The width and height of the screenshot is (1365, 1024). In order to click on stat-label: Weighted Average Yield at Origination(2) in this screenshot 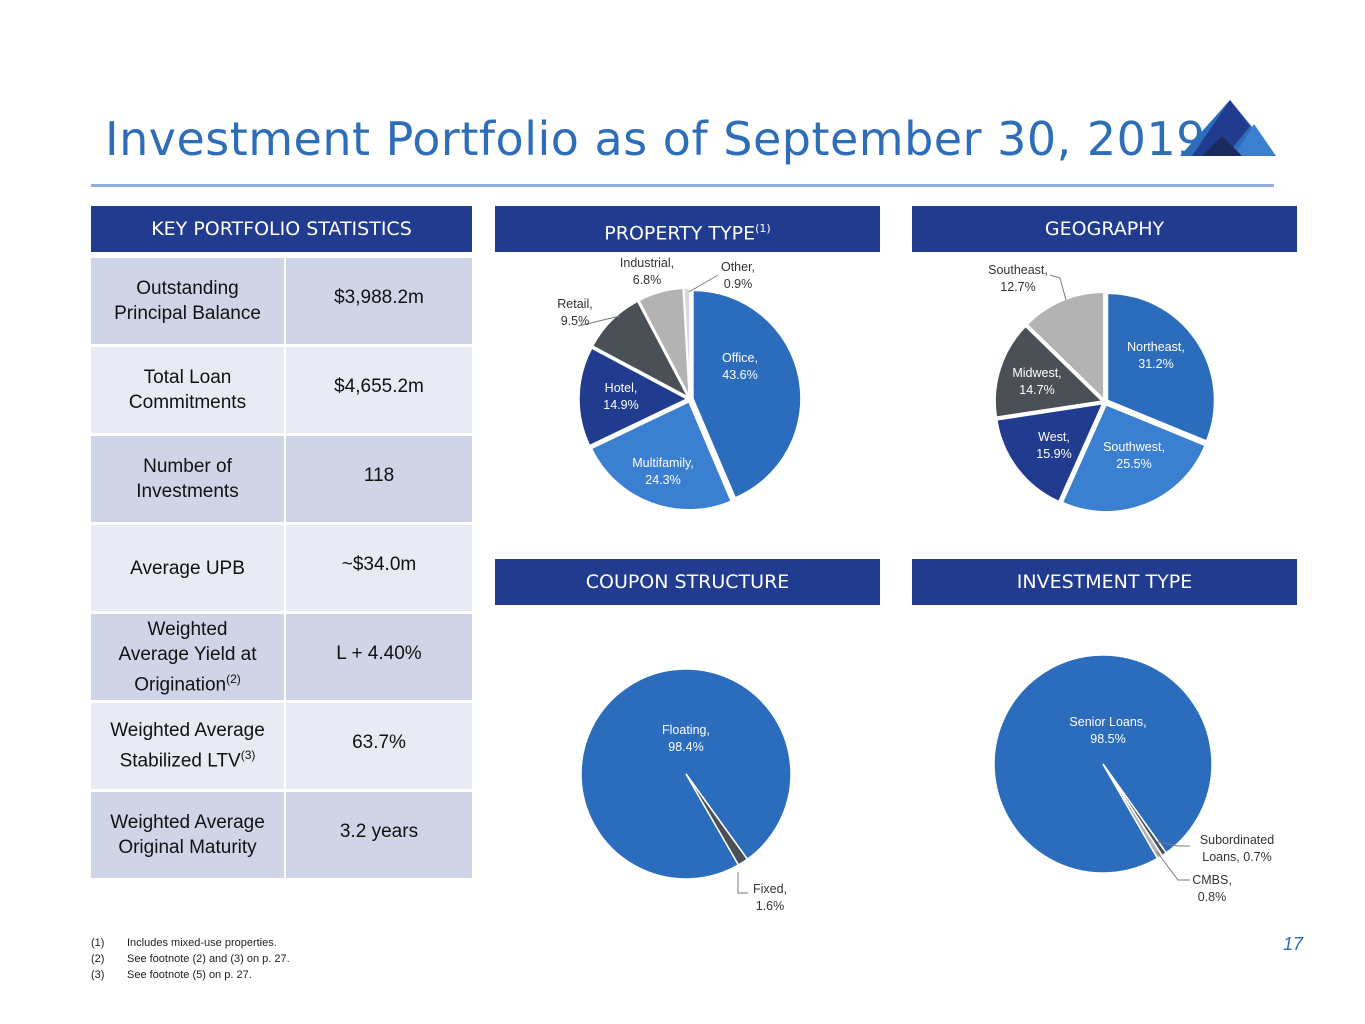, I will do `click(187, 657)`.